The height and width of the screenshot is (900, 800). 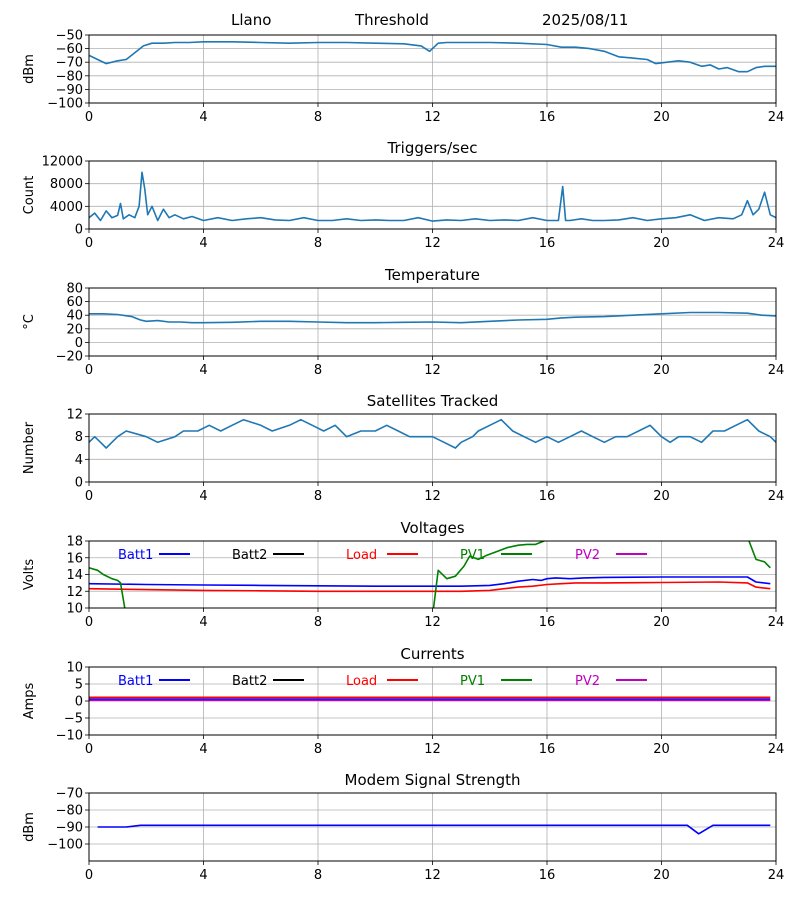 I want to click on chart-3: 0 4 8 12 16 20 24 0 4 8 12 Satellites Tracked Number, so click(x=403, y=448).